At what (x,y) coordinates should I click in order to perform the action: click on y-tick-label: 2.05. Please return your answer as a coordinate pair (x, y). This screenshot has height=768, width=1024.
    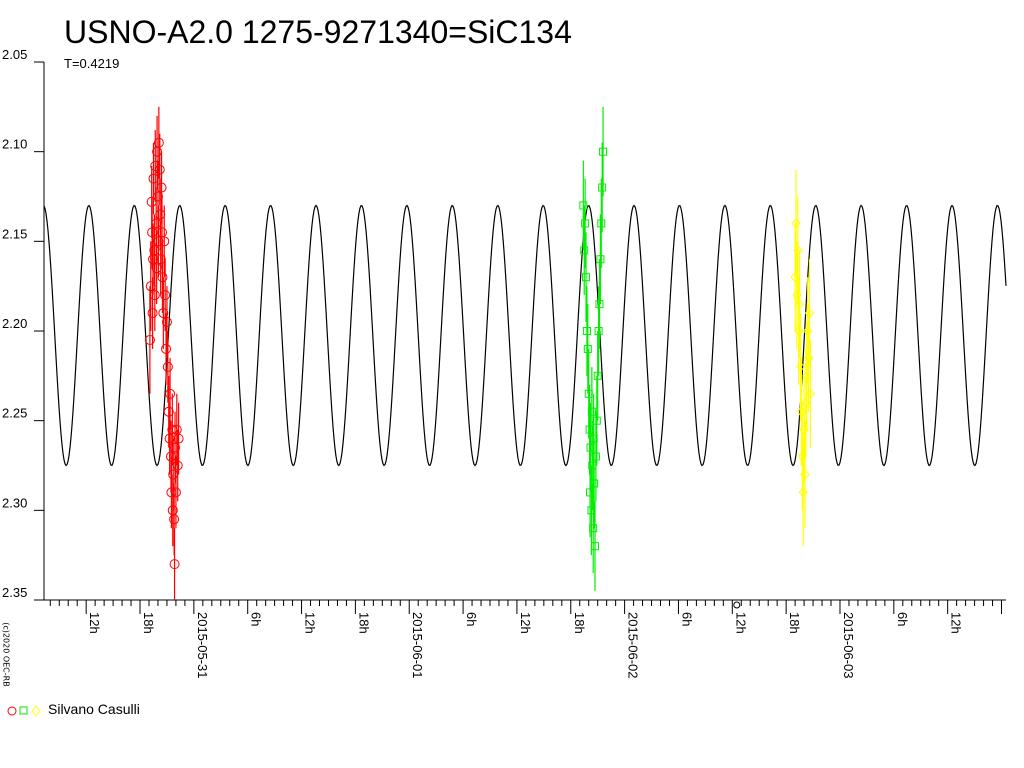
    Looking at the image, I should click on (14, 54).